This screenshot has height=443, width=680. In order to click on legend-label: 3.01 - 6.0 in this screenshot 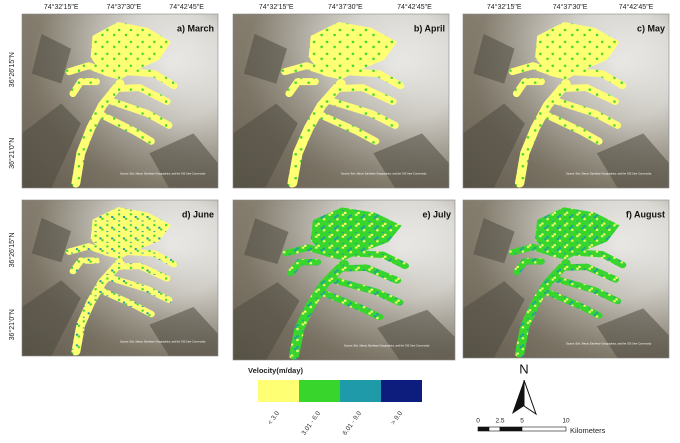, I will do `click(312, 423)`.